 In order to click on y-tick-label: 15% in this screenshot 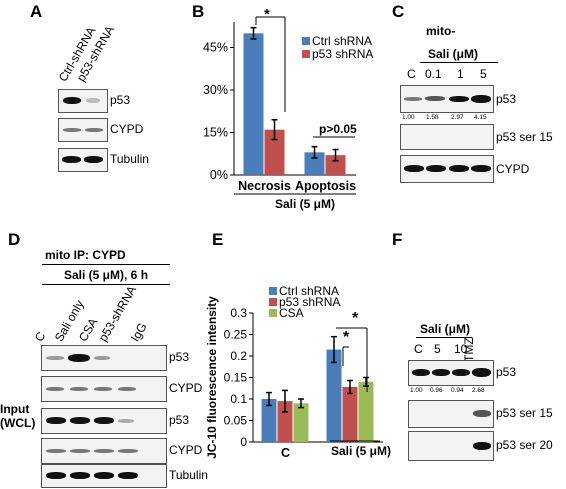, I will do `click(215, 133)`.